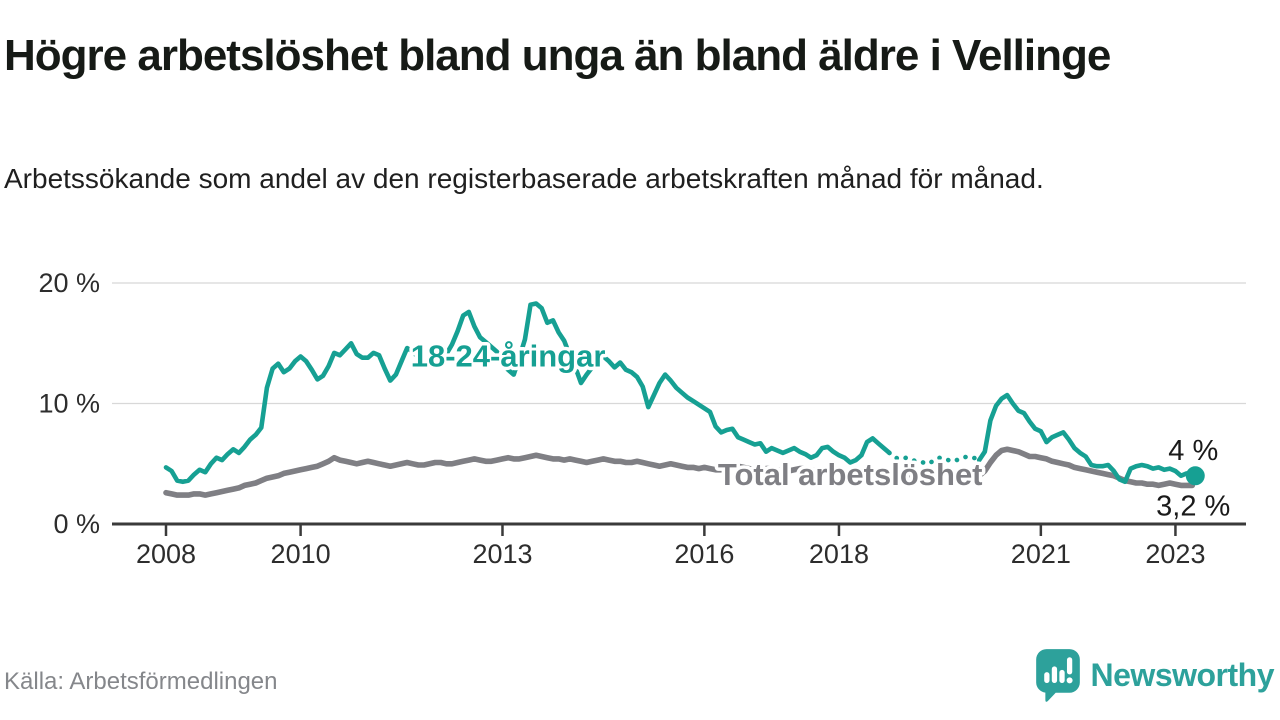  What do you see at coordinates (1057, 675) in the screenshot?
I see `newsworthy-logo-icon` at bounding box center [1057, 675].